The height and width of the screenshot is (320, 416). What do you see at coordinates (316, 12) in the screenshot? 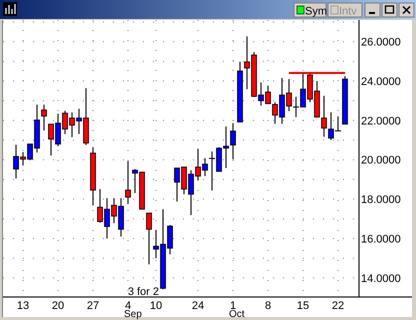
I see `text: Sym` at bounding box center [316, 12].